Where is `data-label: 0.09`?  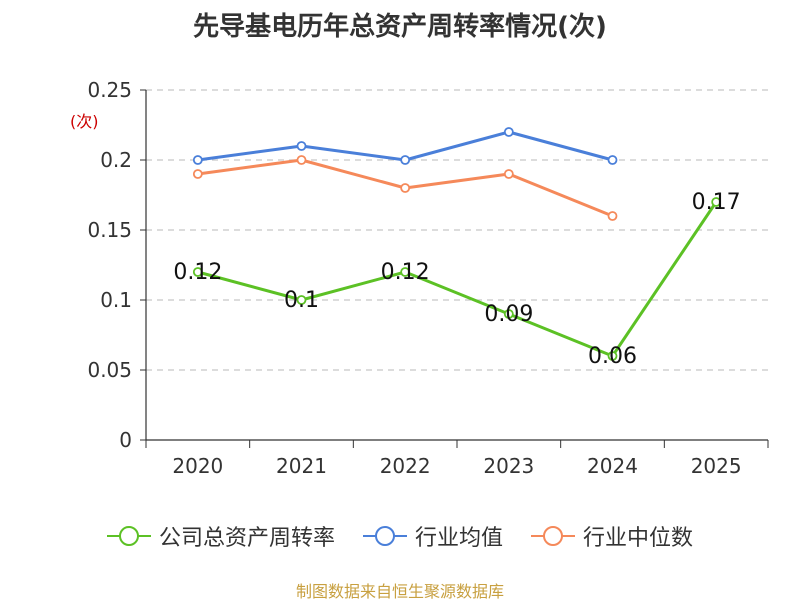
data-label: 0.09 is located at coordinates (508, 314).